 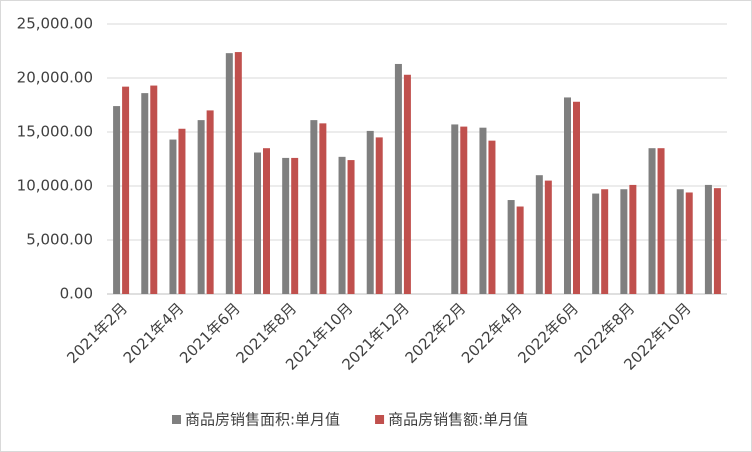 I want to click on y-tick-label: 15,000.00, so click(x=55, y=132).